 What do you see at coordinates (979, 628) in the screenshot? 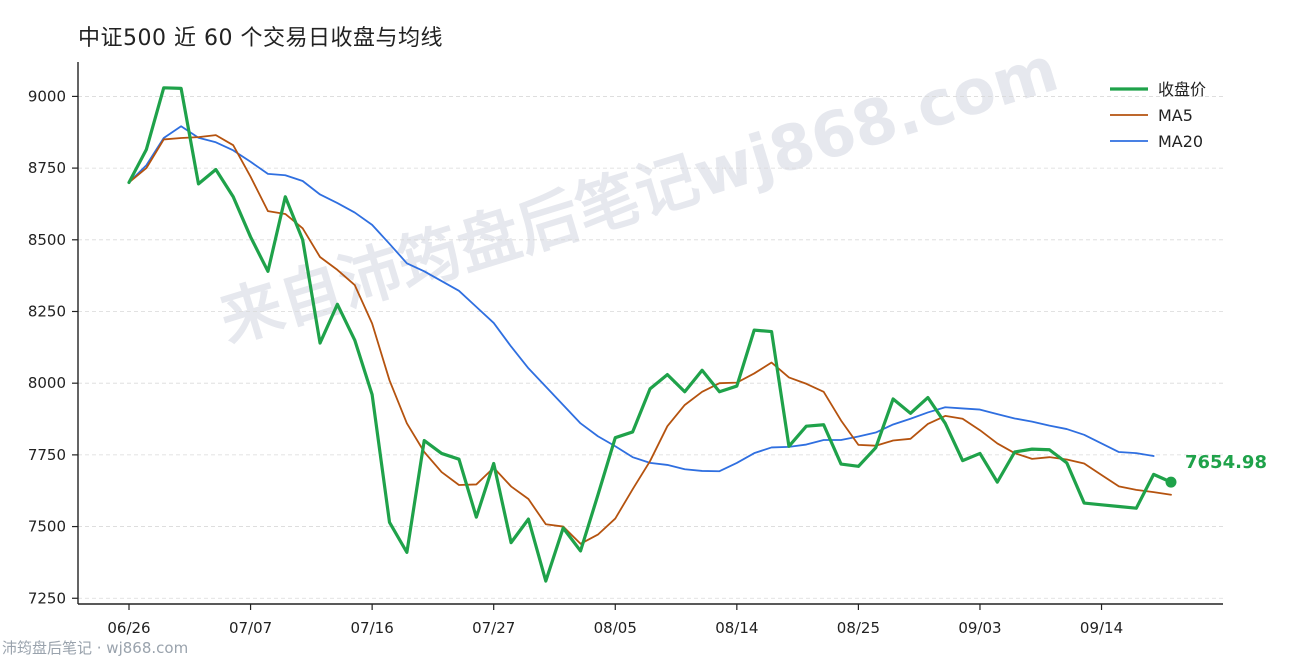
I see `x-tick-label: 09/03` at bounding box center [979, 628].